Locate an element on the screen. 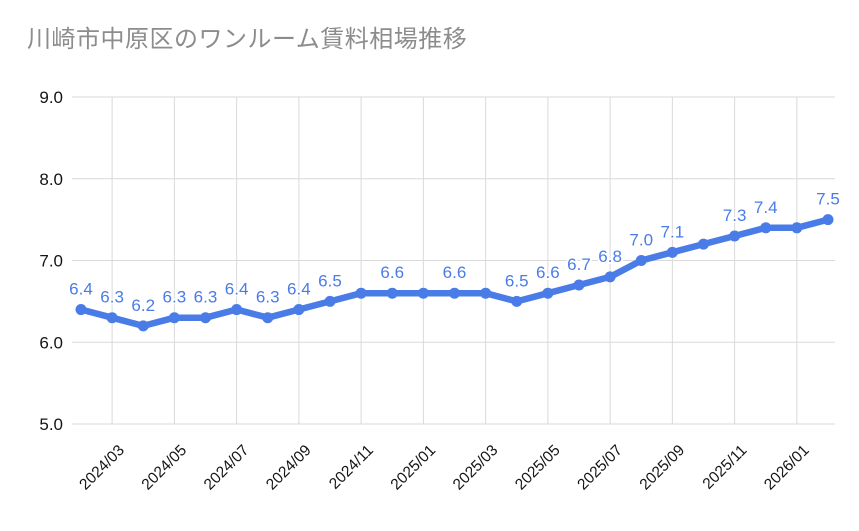 The width and height of the screenshot is (859, 531). x-axis-tick-label: 2024/07 is located at coordinates (227, 468).